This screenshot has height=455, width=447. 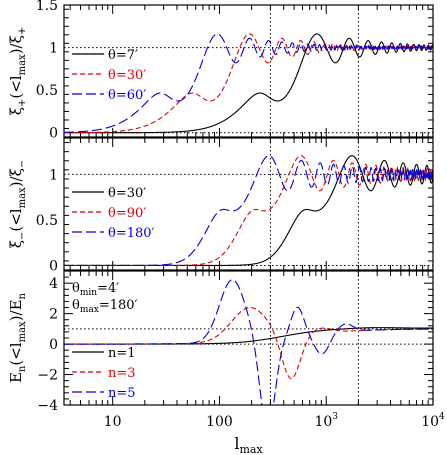 I want to click on y-tick-label: 4, so click(x=53, y=284).